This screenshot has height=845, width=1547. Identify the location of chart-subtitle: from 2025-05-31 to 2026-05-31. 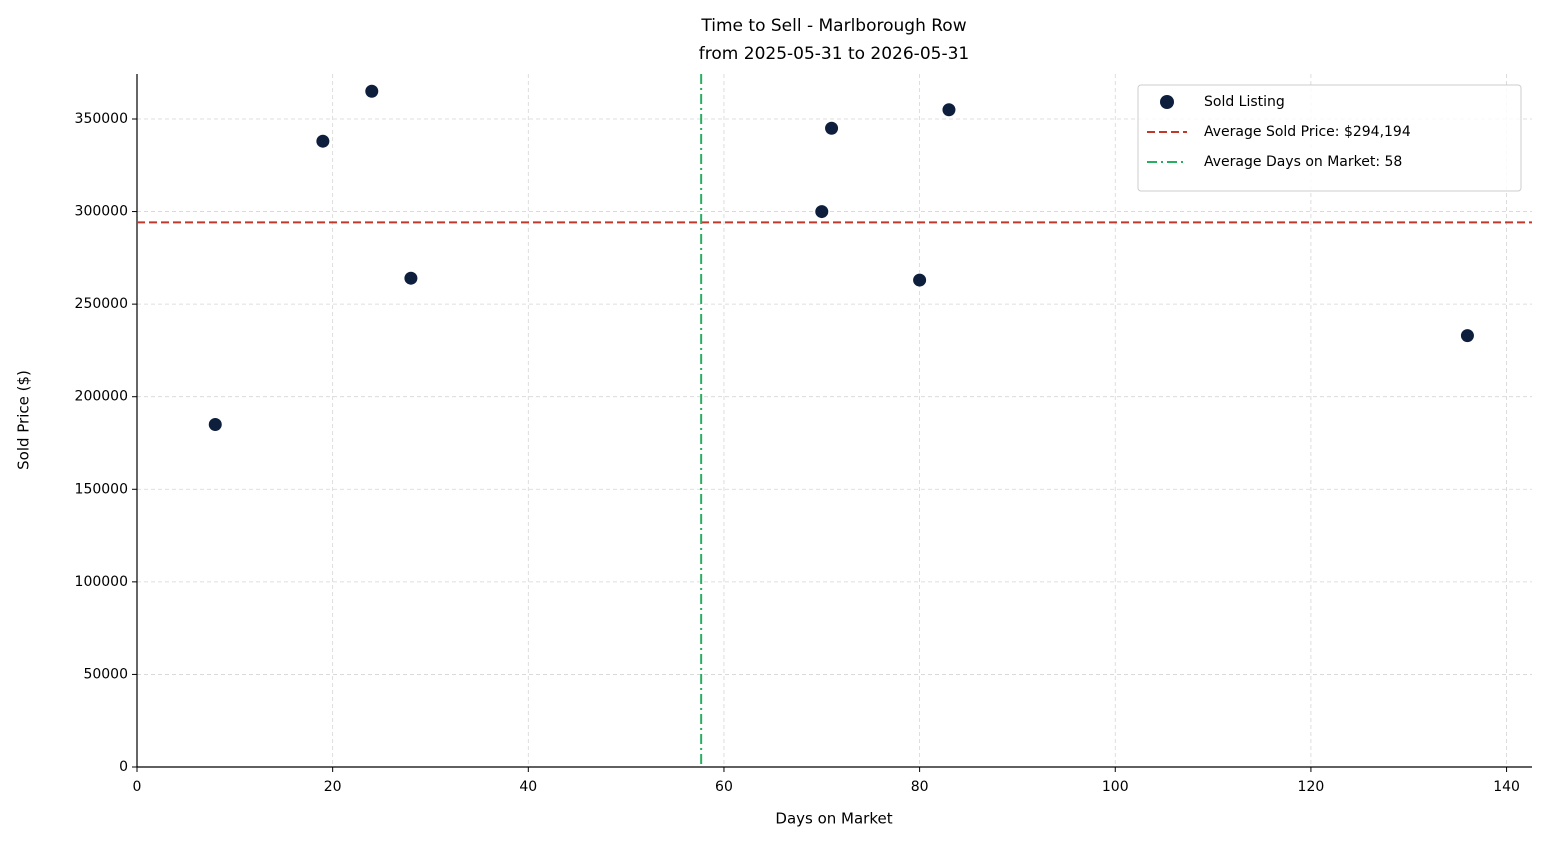
(834, 54).